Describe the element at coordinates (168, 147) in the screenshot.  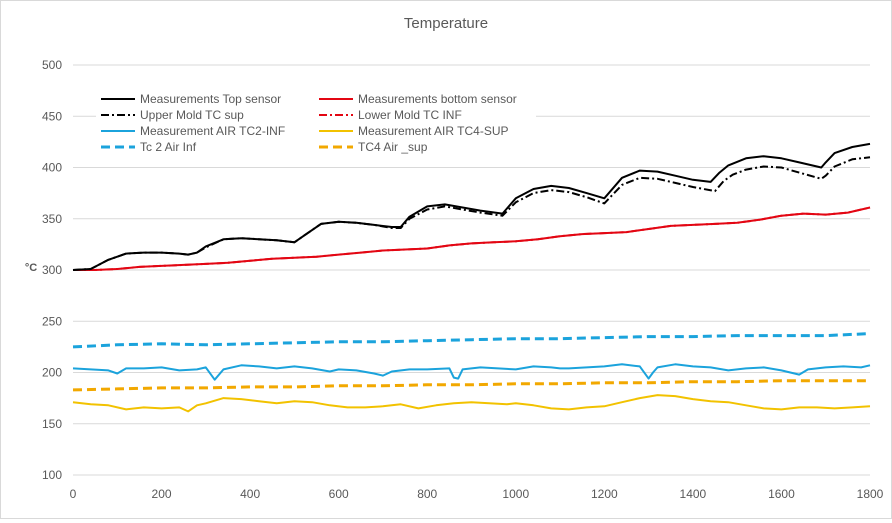
I see `legend-label-6: Tc 2 Air Inf` at that location.